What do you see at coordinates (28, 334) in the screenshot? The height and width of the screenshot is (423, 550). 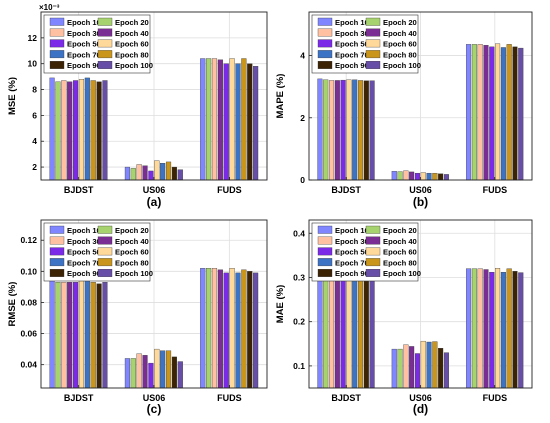 I see `y-tick-label: 0.06` at bounding box center [28, 334].